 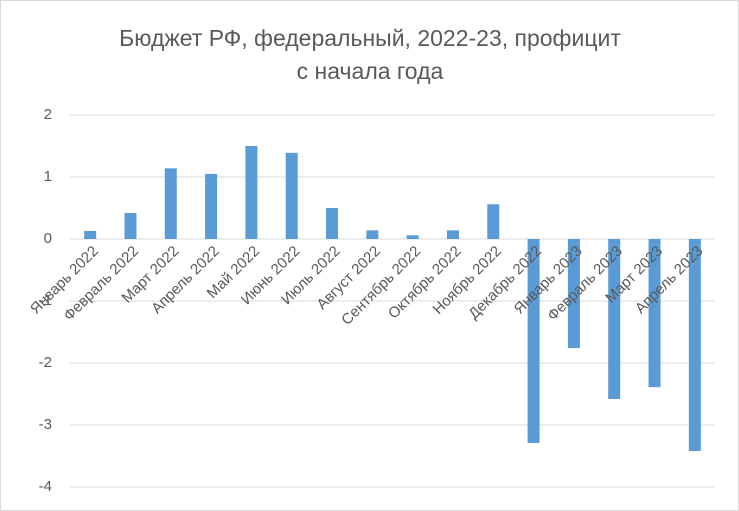 I want to click on y-tick-label: 1, so click(x=48, y=176).